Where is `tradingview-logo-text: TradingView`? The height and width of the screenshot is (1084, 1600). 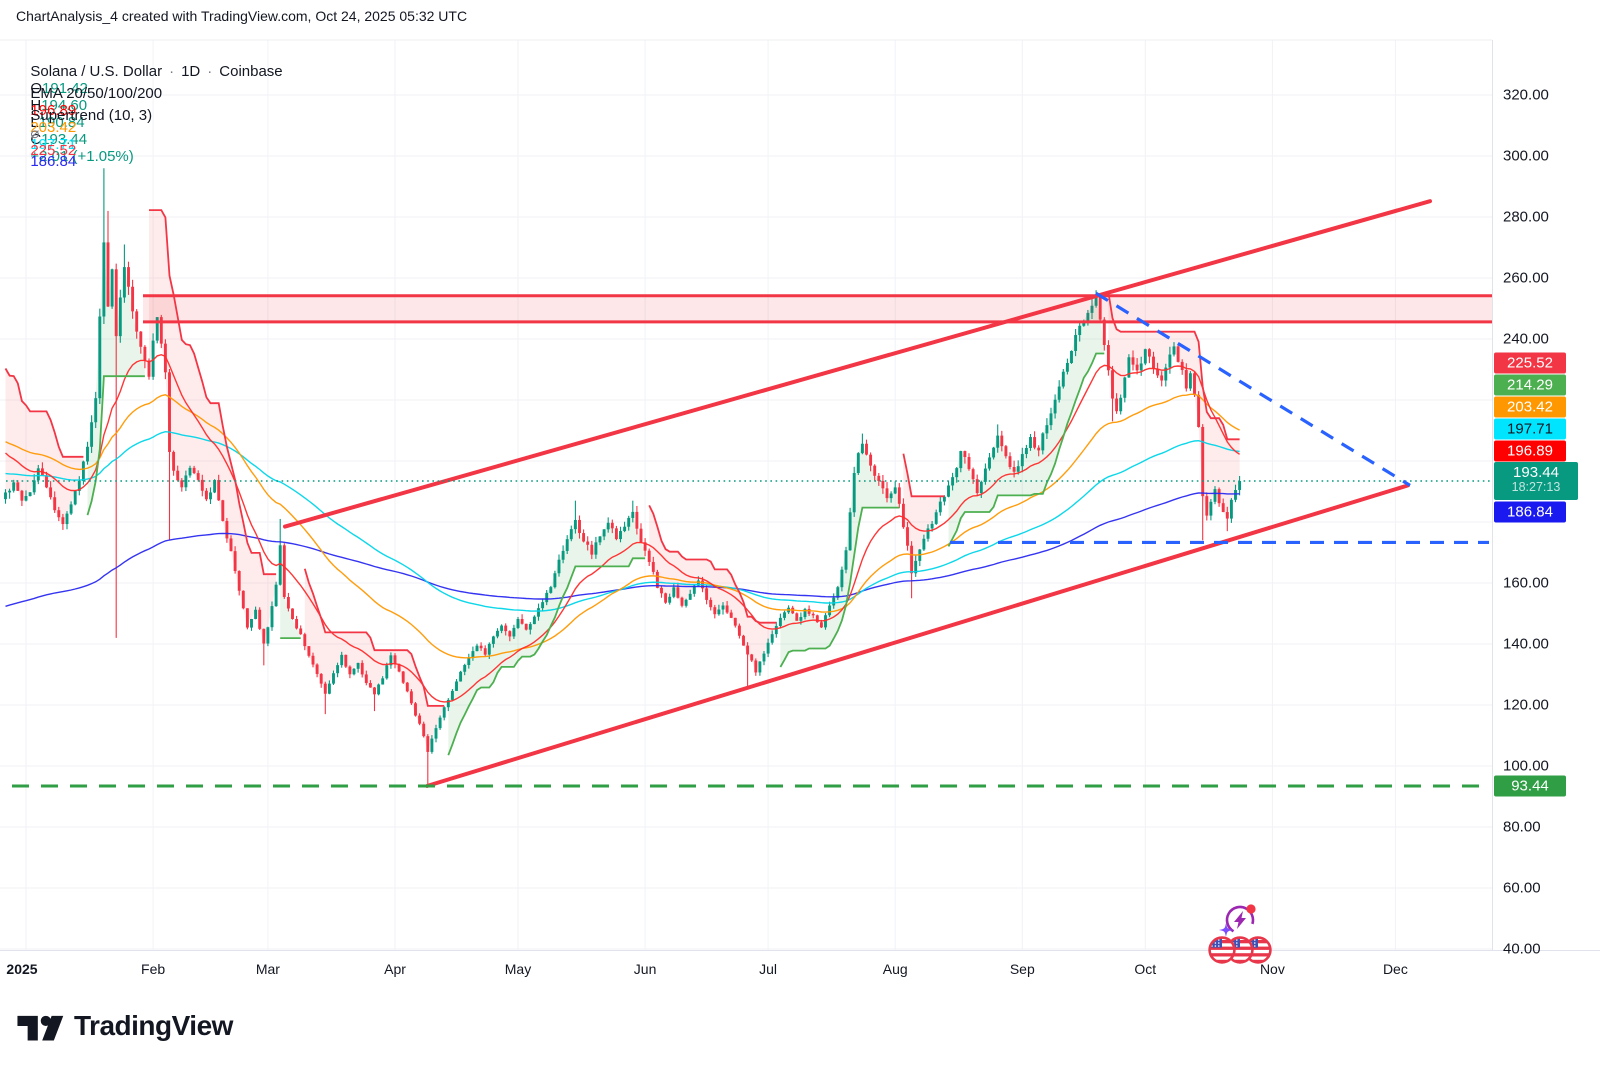 tradingview-logo-text: TradingView is located at coordinates (153, 1025).